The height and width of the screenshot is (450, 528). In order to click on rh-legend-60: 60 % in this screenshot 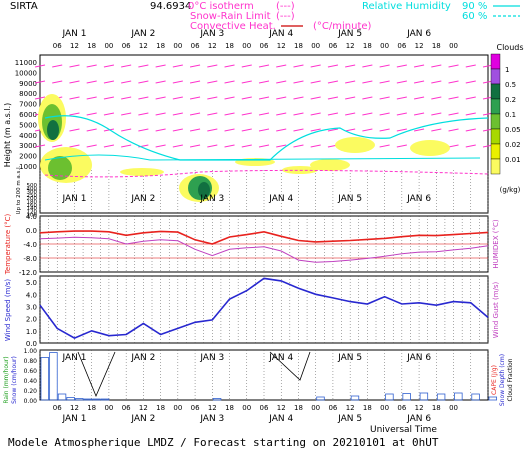, I will do `click(474, 16)`.